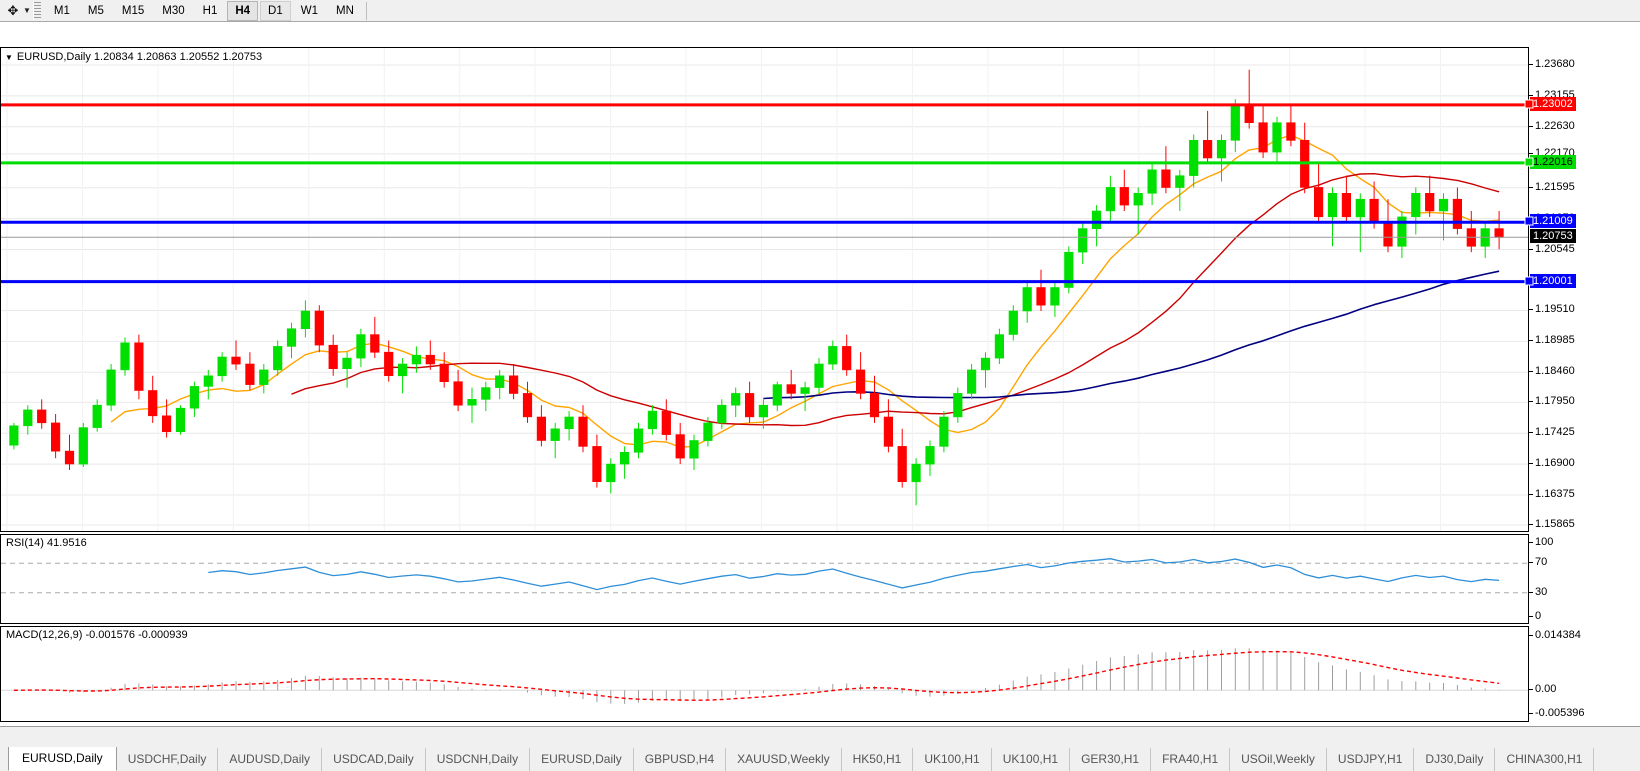  I want to click on rsi-label: RSI(14) 41.9516, so click(46, 543).